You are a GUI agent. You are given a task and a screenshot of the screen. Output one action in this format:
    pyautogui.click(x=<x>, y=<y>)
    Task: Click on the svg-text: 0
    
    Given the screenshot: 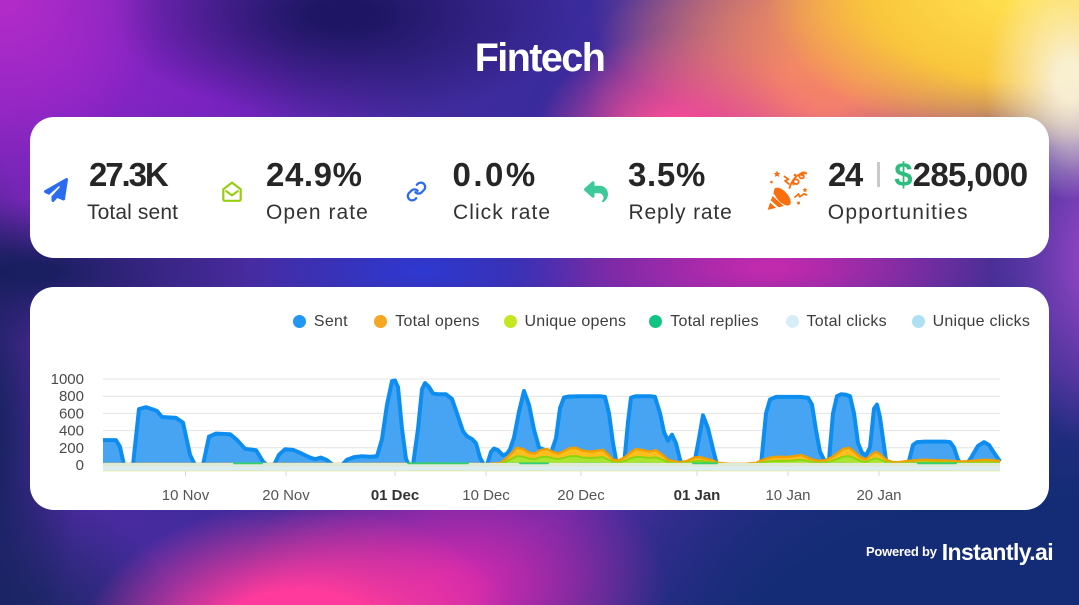 What is the action you would take?
    pyautogui.click(x=80, y=465)
    